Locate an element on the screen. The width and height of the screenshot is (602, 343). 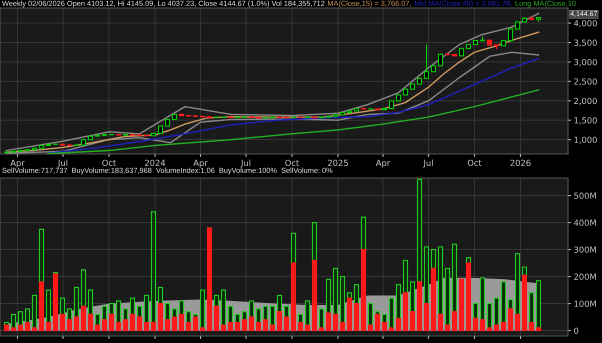
y-tick-label: 2,500 is located at coordinates (585, 82).